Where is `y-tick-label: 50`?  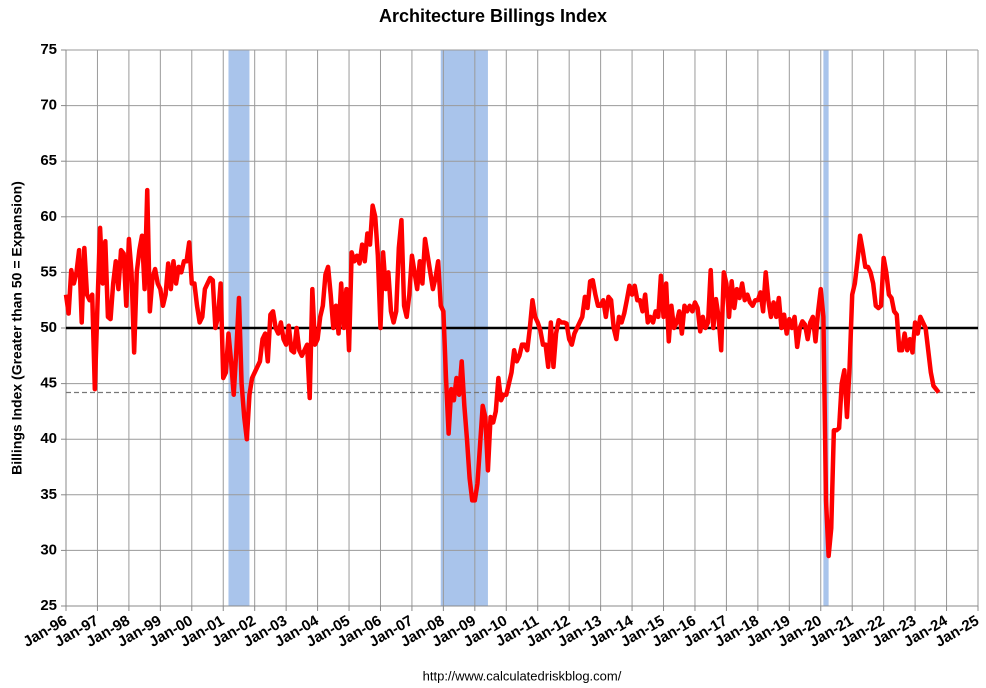
y-tick-label: 50 is located at coordinates (48, 327).